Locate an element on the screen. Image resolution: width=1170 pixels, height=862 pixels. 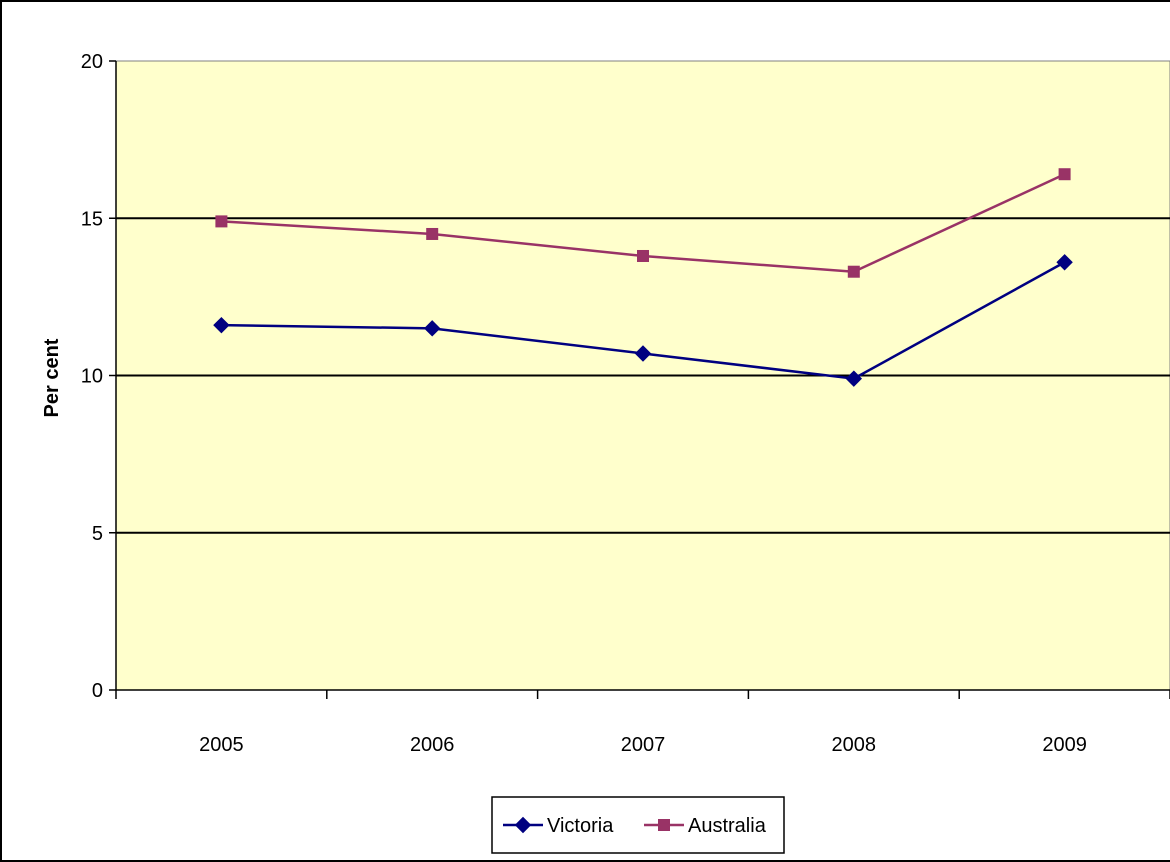
legend-label-victoria: Victoria is located at coordinates (580, 826).